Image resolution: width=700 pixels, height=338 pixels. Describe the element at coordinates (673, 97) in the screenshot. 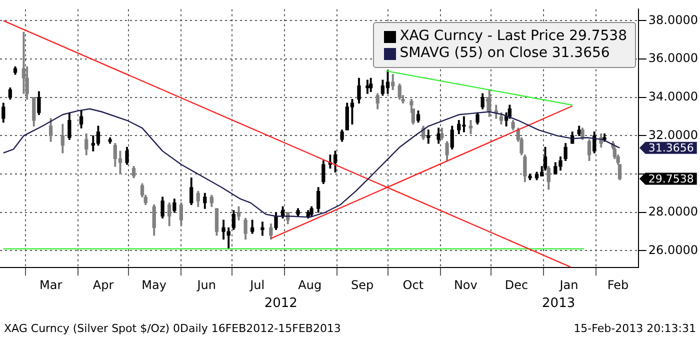

I see `y-tick-label: 34.0000` at that location.